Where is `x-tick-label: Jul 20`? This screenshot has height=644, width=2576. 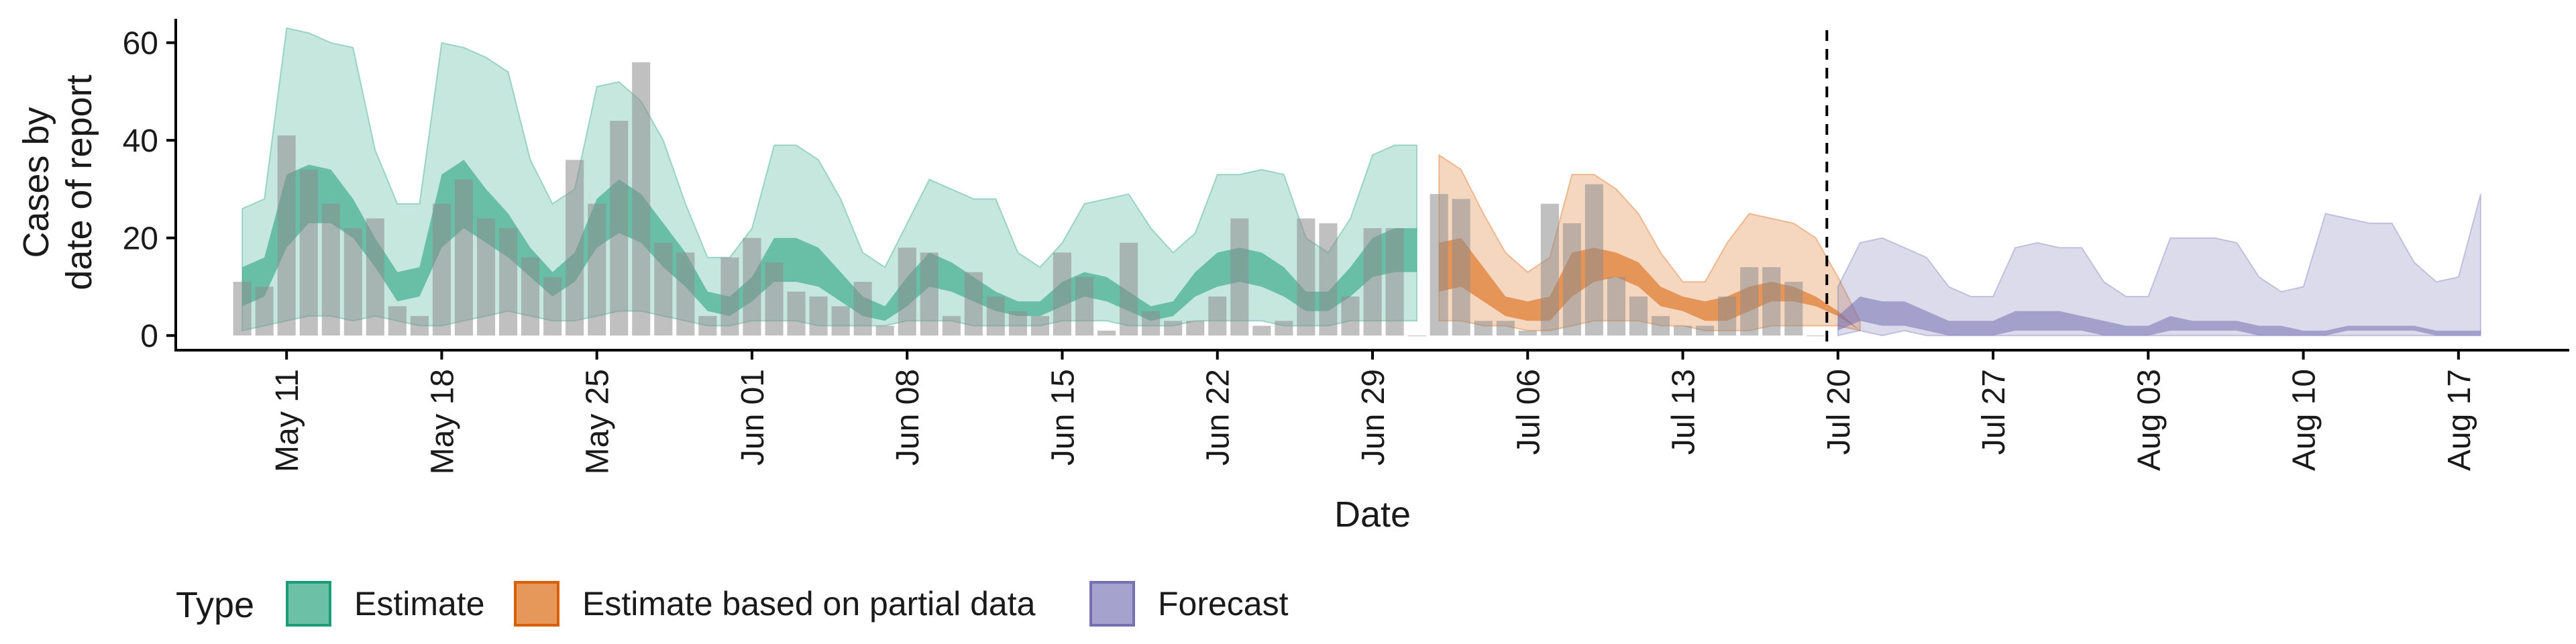
x-tick-label: Jul 20 is located at coordinates (1839, 412).